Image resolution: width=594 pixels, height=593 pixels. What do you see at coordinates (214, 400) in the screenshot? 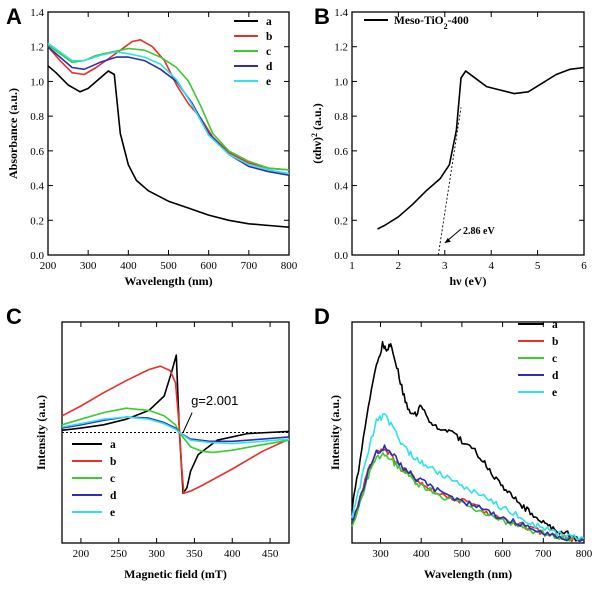
I see `g-factor-annotation: g=2.001` at bounding box center [214, 400].